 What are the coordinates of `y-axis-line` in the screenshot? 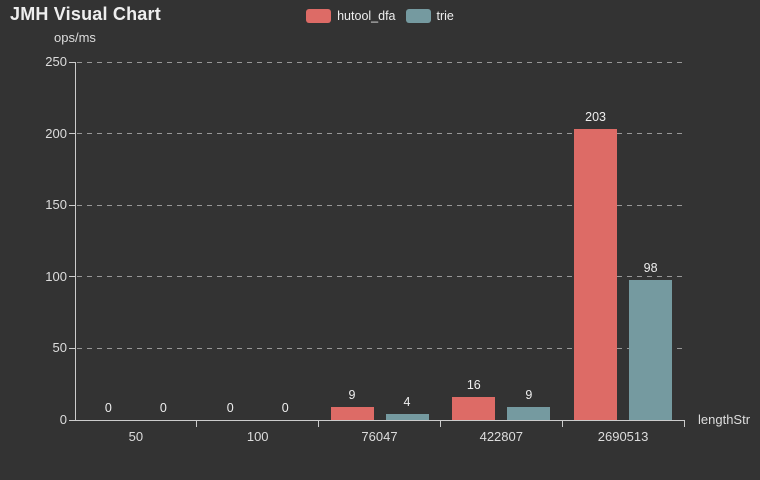 It's located at (75, 241).